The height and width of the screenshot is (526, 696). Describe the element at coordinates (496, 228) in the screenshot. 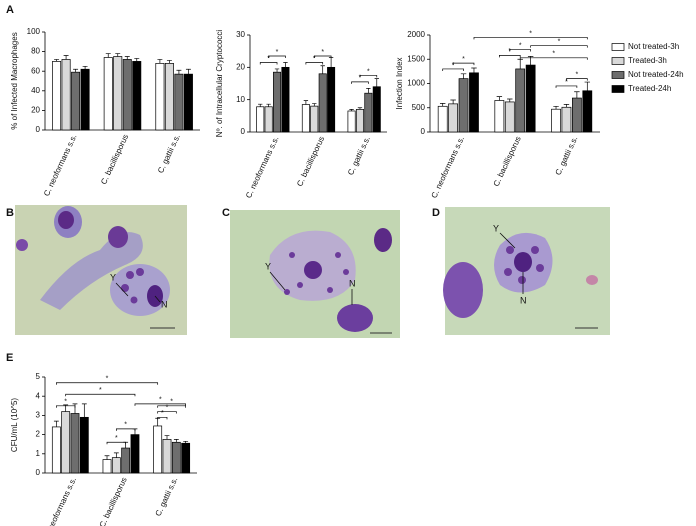

I see `annotation: Y` at that location.